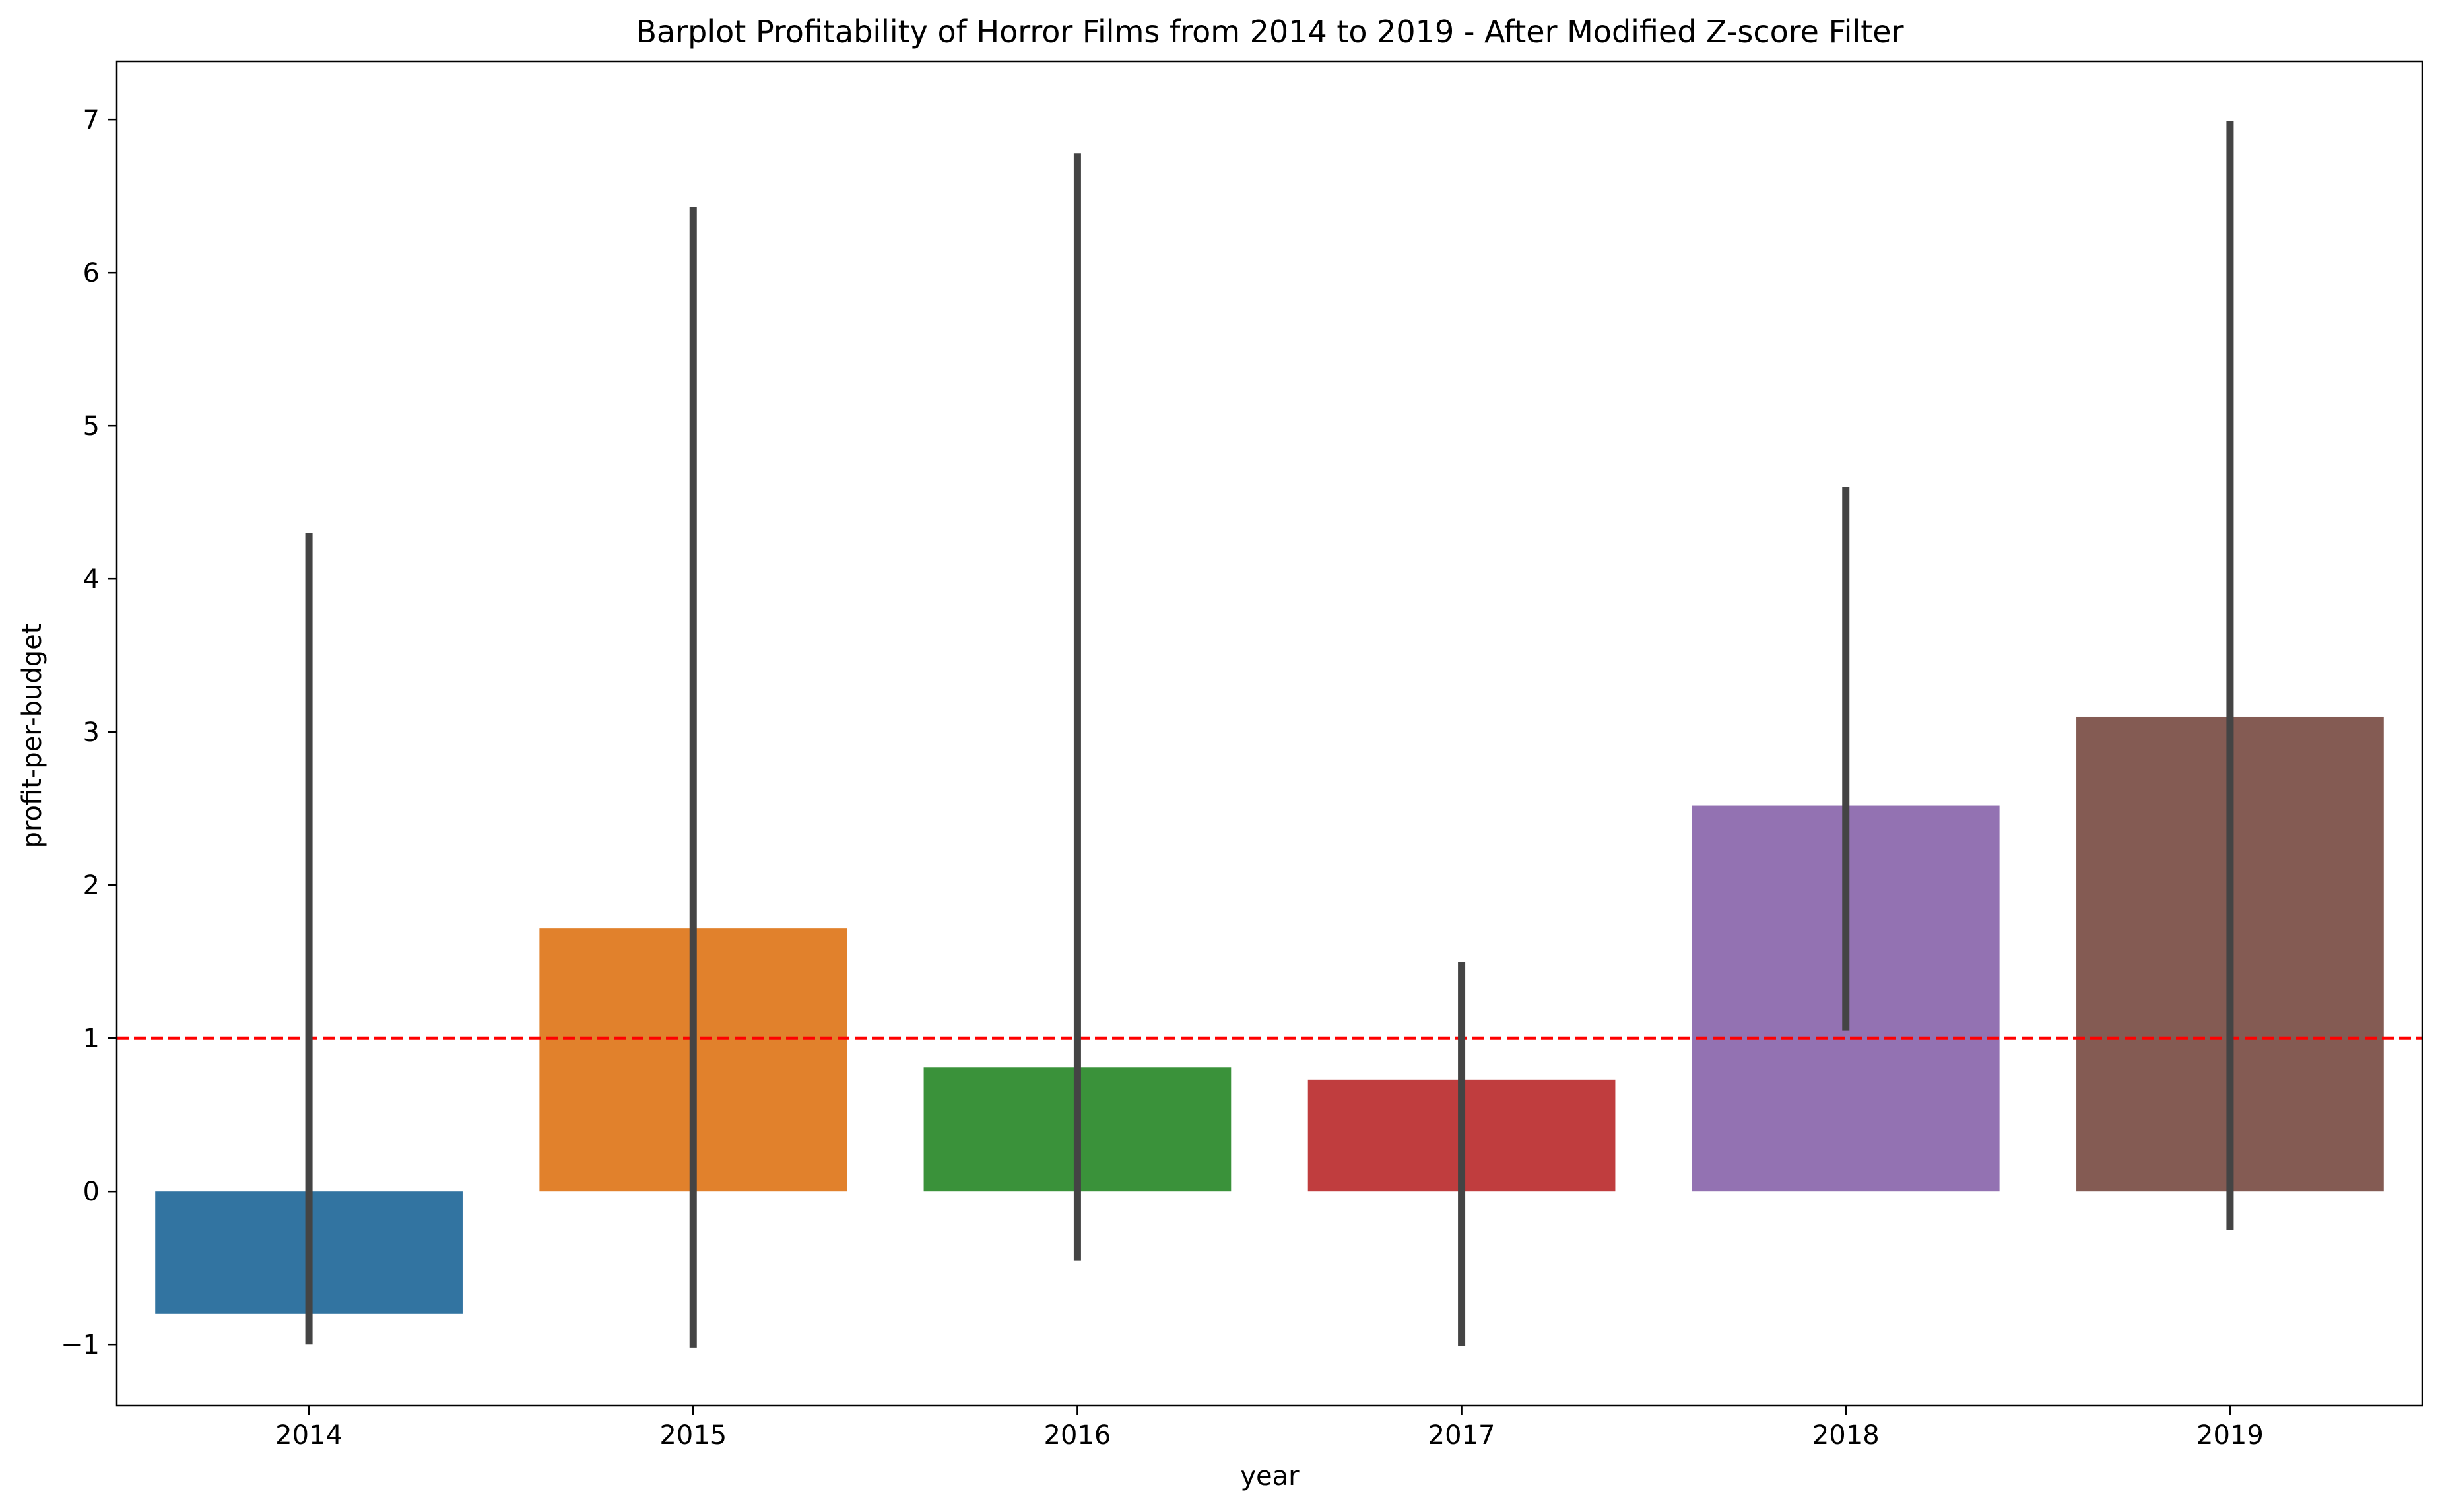 This screenshot has height=1512, width=2438. What do you see at coordinates (32, 736) in the screenshot?
I see `y-axis-label: profit-per-budget` at bounding box center [32, 736].